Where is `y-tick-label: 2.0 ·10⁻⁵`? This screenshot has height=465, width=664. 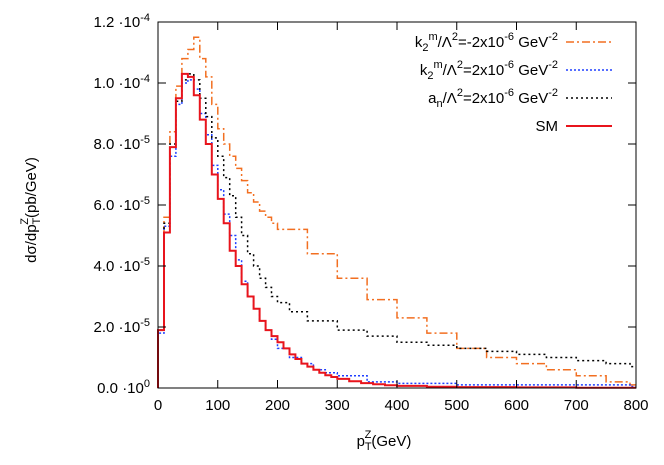
y-tick-label: 2.0 ·10⁻⁵ is located at coordinates (122, 326).